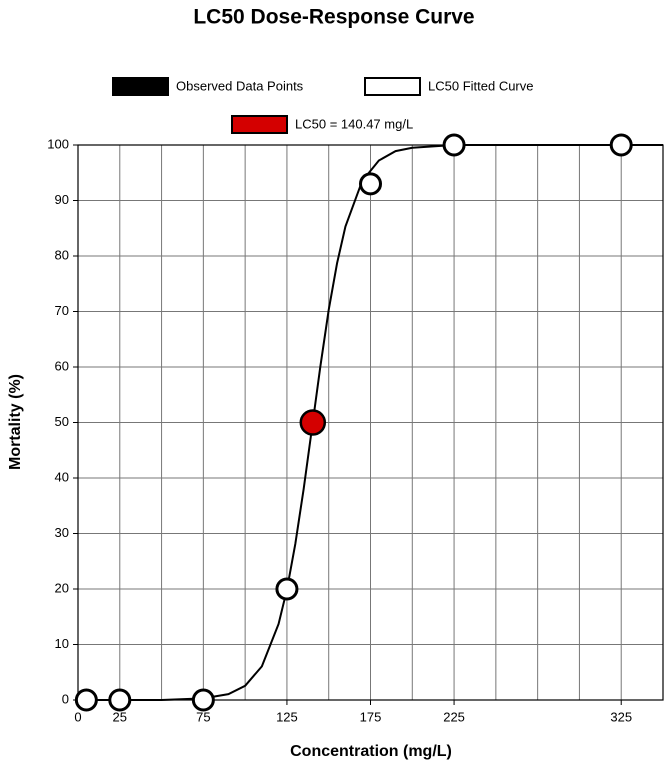  I want to click on y-tick-label: 90, so click(62, 199).